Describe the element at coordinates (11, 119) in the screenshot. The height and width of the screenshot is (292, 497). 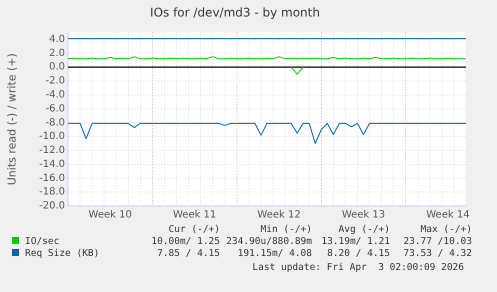
I see `y-axis-title: Units read (-) / write (+)` at that location.